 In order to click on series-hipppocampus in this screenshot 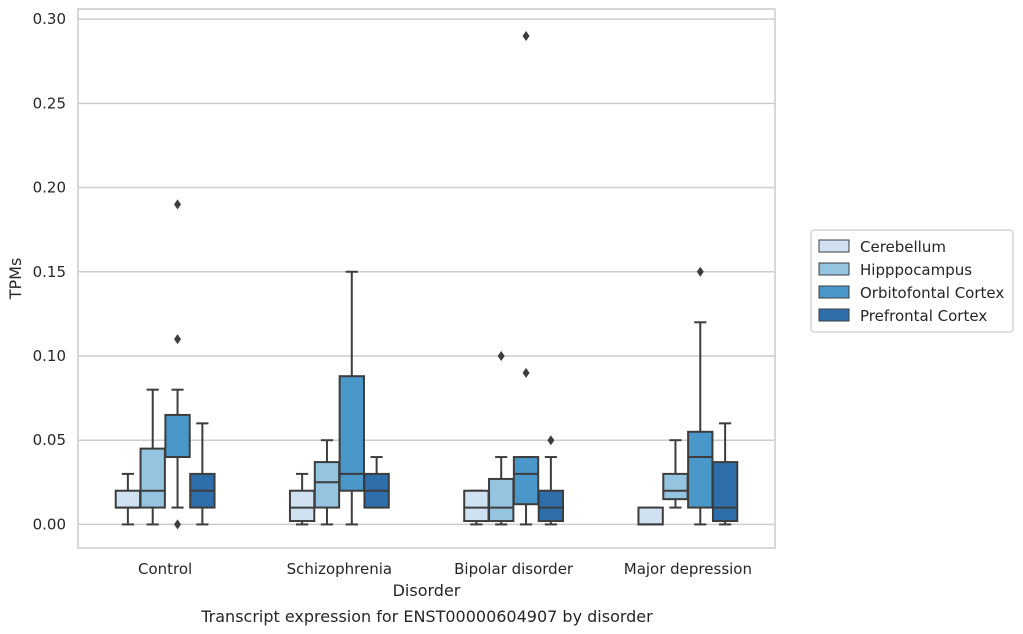, I will do `click(414, 438)`.